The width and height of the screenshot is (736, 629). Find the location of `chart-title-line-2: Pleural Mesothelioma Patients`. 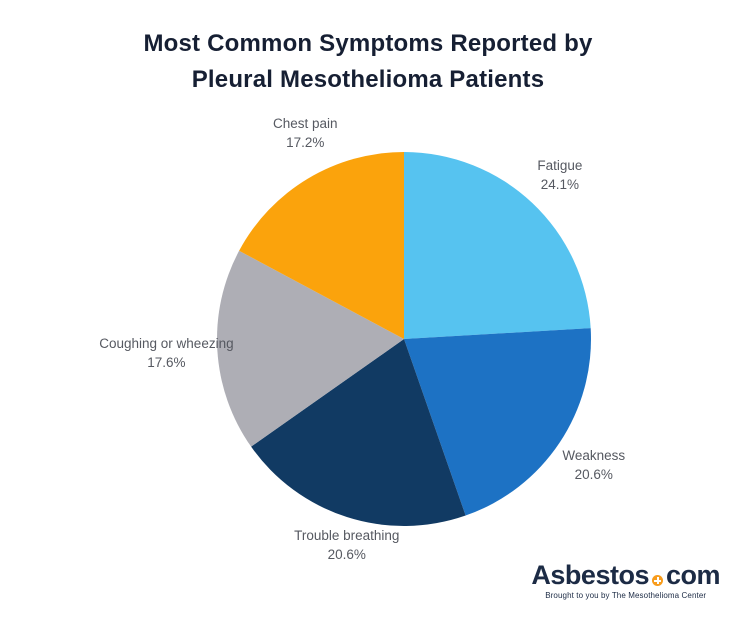

chart-title-line-2: Pleural Mesothelioma Patients is located at coordinates (368, 79).